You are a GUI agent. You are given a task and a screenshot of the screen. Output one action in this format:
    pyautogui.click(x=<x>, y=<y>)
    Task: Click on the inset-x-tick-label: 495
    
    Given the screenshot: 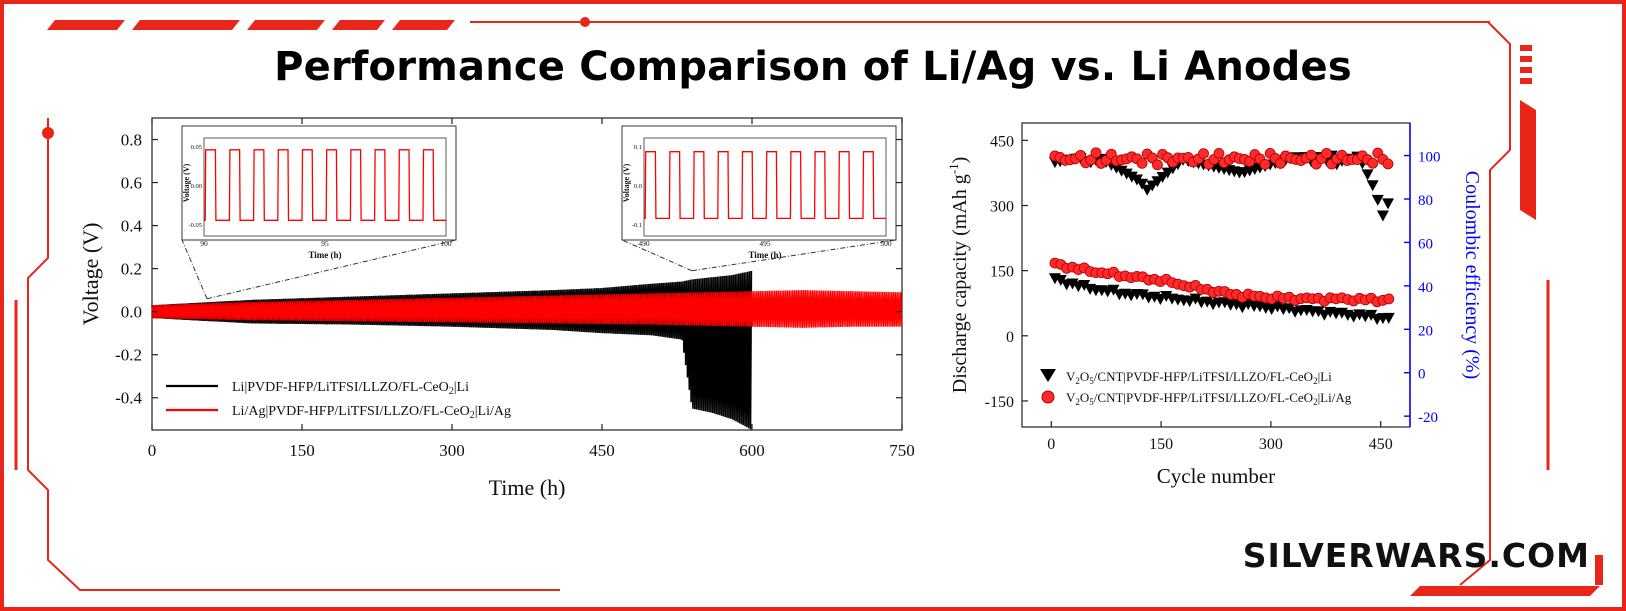 What is the action you would take?
    pyautogui.click(x=765, y=243)
    